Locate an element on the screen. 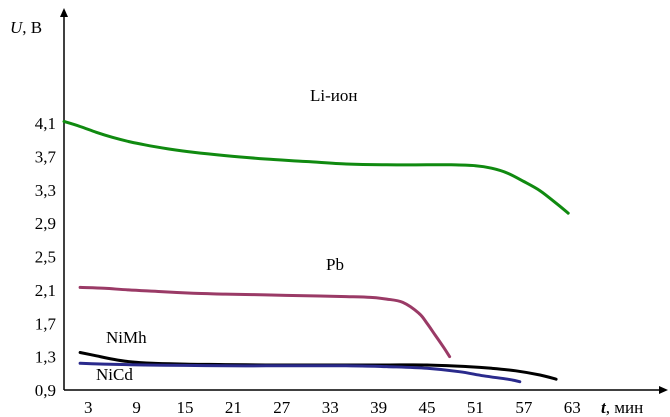 The image size is (670, 417). y-tick-label: 2,5 is located at coordinates (45, 257).